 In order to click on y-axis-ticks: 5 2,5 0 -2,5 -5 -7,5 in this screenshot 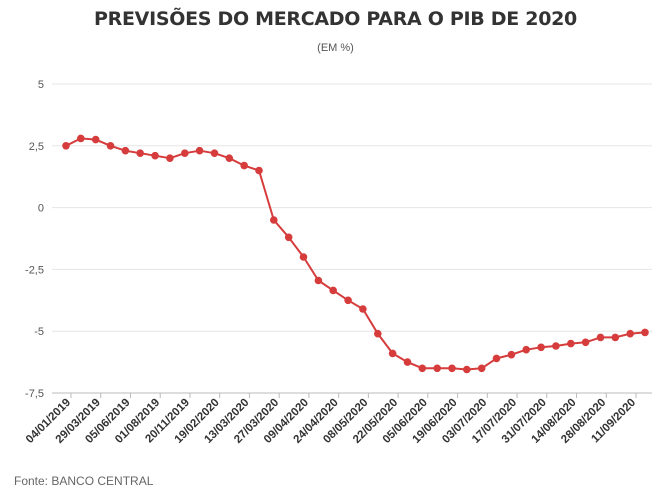, I will do `click(34, 239)`.